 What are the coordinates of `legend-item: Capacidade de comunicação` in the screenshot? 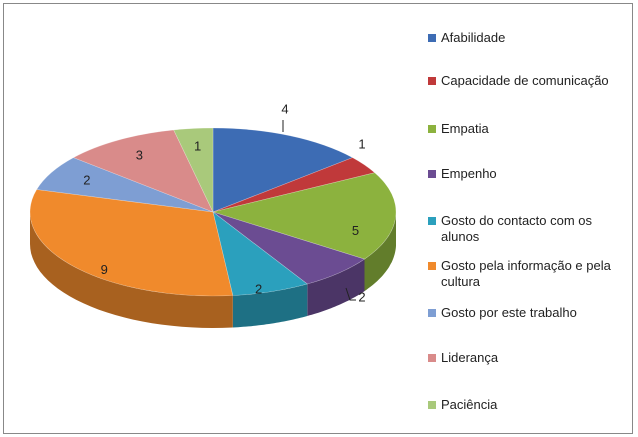 It's located at (528, 81).